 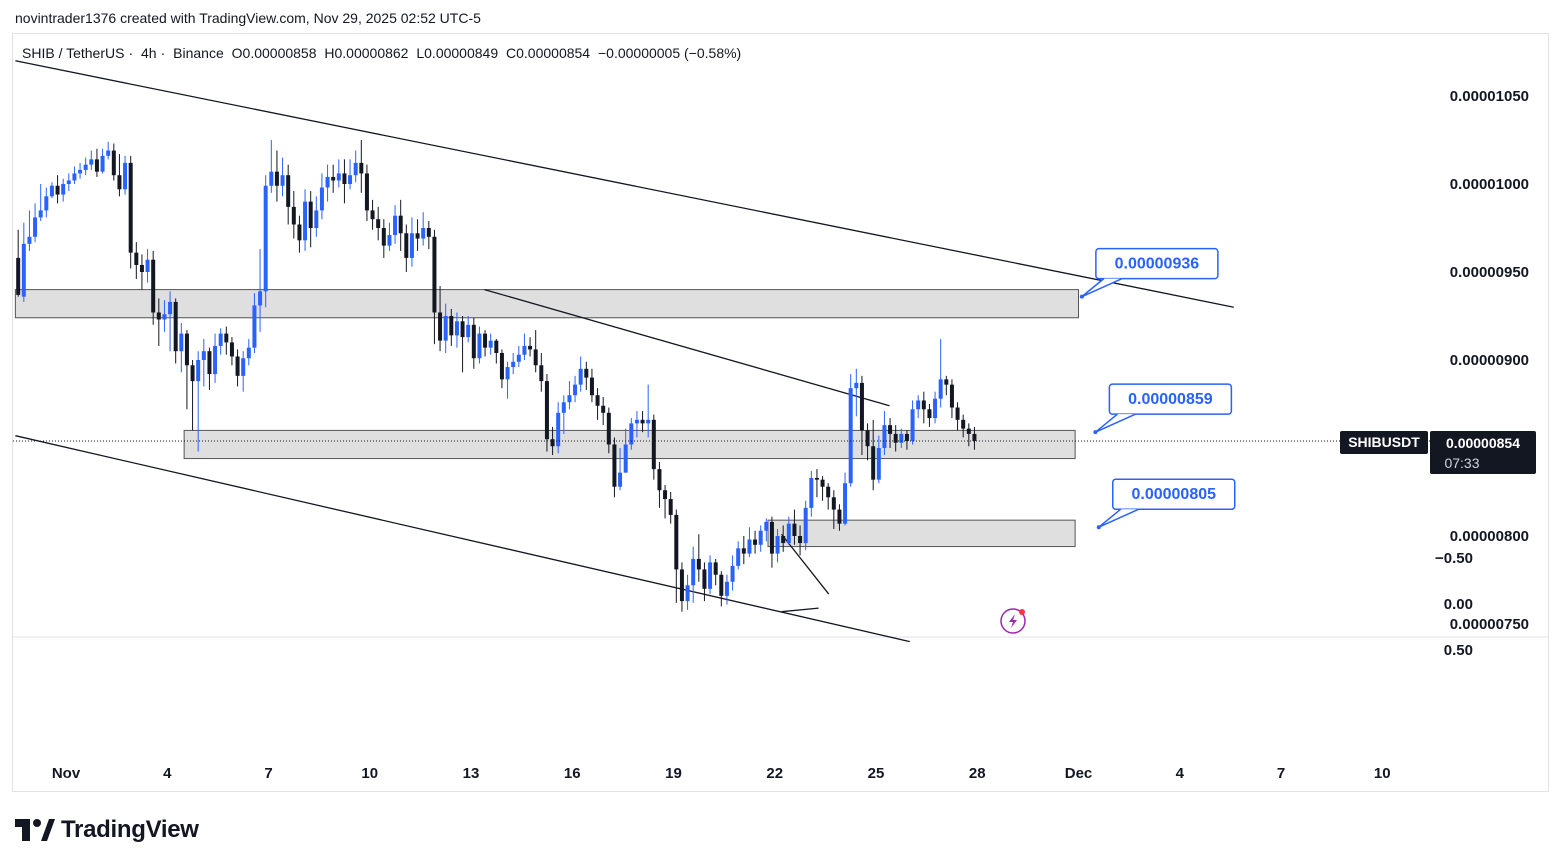 I want to click on symbol-label-bg, so click(x=1384, y=442).